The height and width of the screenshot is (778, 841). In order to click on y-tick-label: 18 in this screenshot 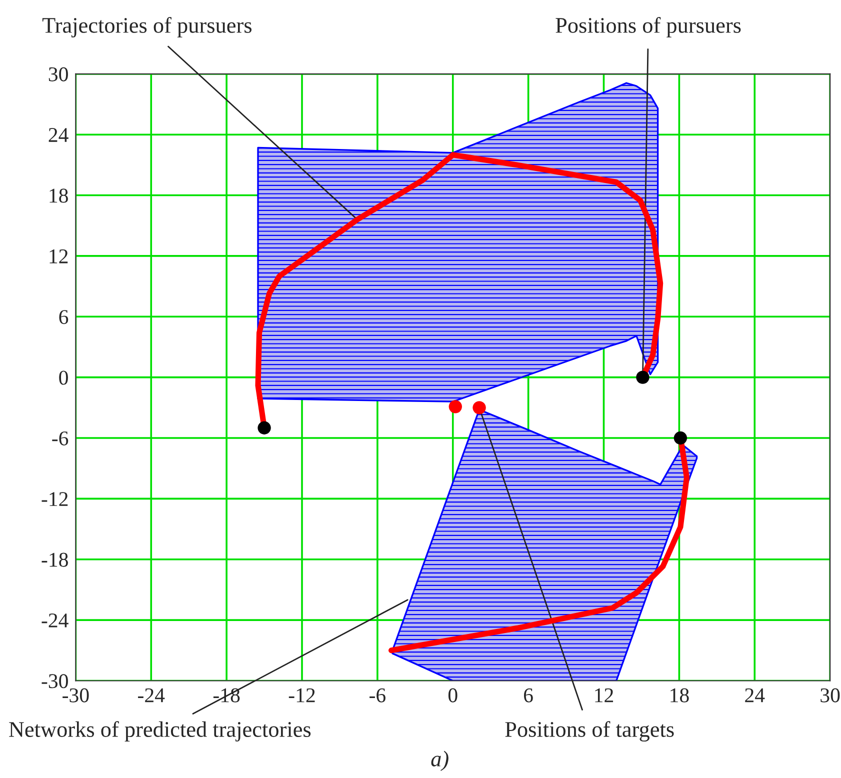, I will do `click(59, 195)`.